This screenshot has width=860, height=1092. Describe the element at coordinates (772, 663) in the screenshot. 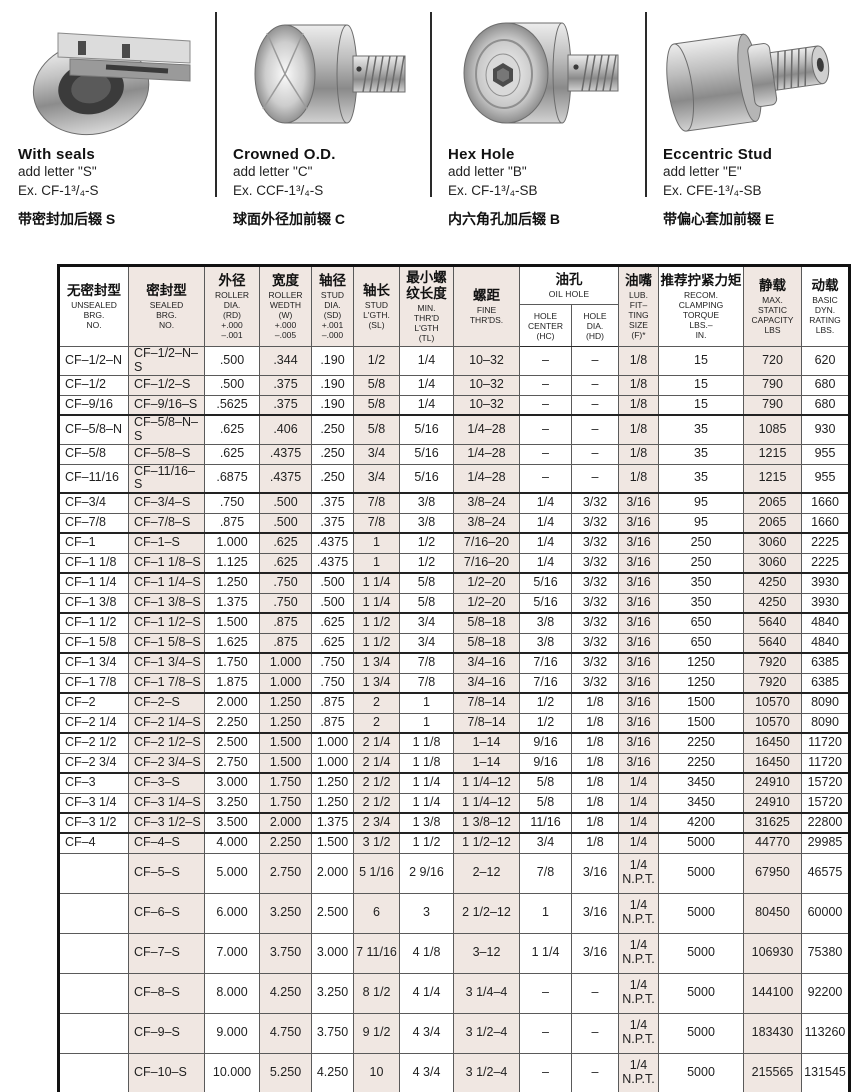

I see `table-cell: 7920` at that location.